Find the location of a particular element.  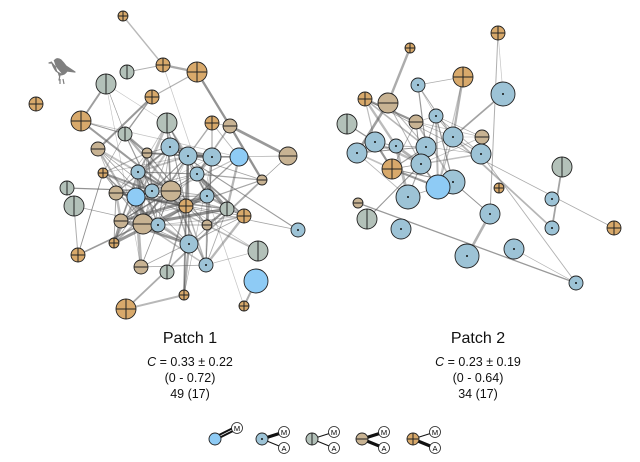

patch-2-title: Patch 2 is located at coordinates (478, 338).